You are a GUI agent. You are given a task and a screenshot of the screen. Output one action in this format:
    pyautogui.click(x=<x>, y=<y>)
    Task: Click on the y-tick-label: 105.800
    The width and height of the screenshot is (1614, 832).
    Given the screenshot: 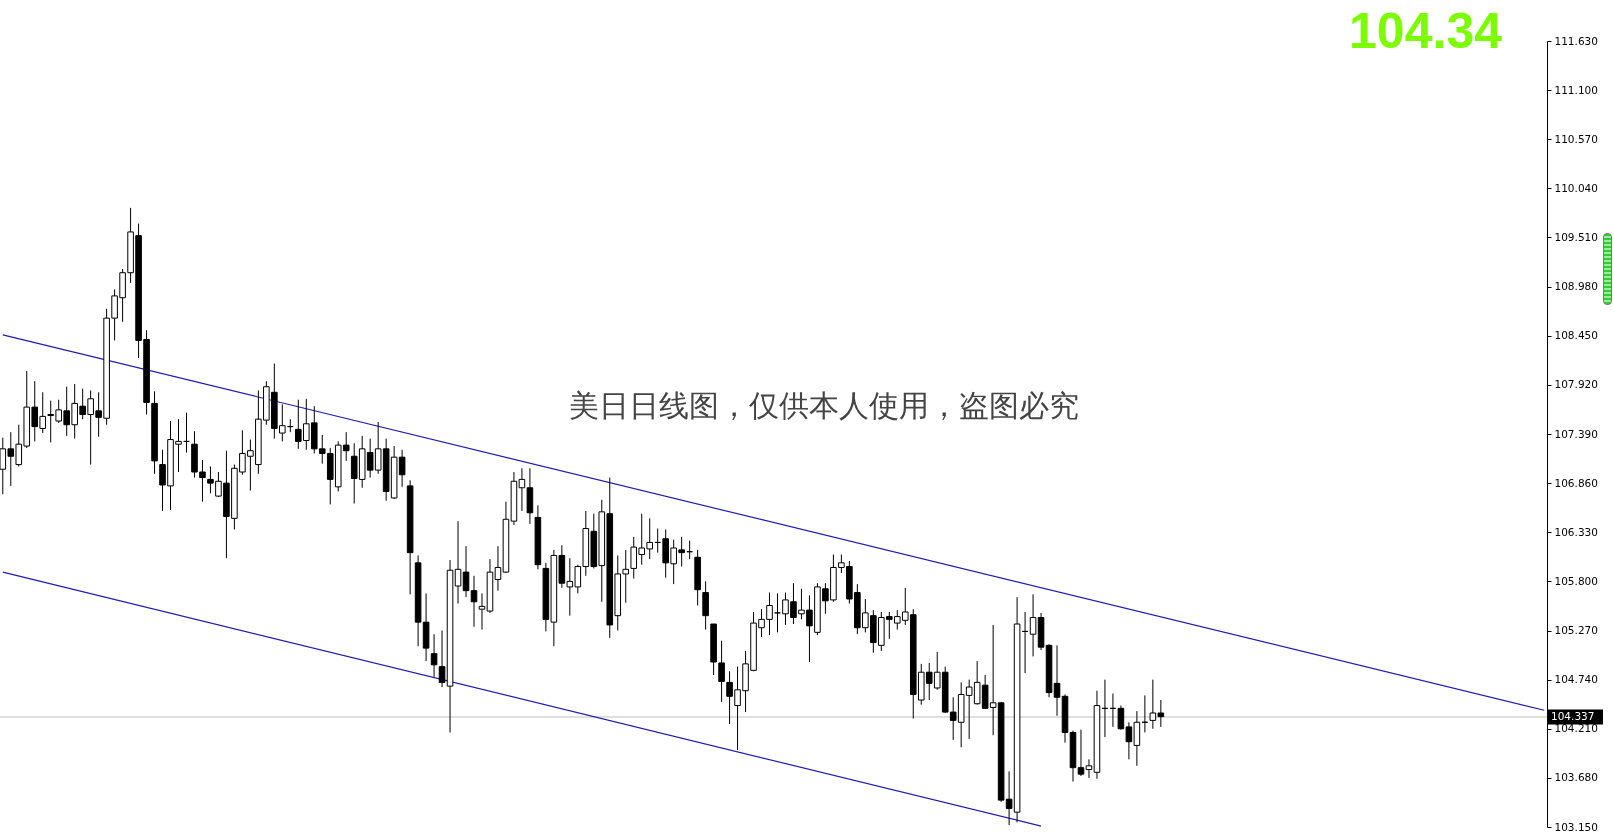 What is the action you would take?
    pyautogui.click(x=1576, y=580)
    